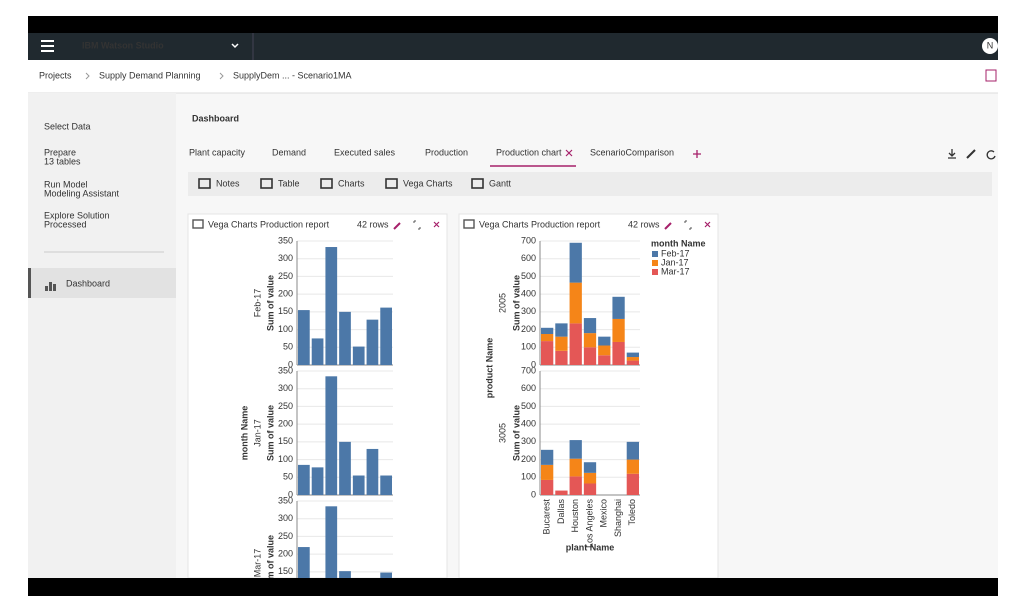  I want to click on sidebar-item: Explore Solution, so click(77, 215).